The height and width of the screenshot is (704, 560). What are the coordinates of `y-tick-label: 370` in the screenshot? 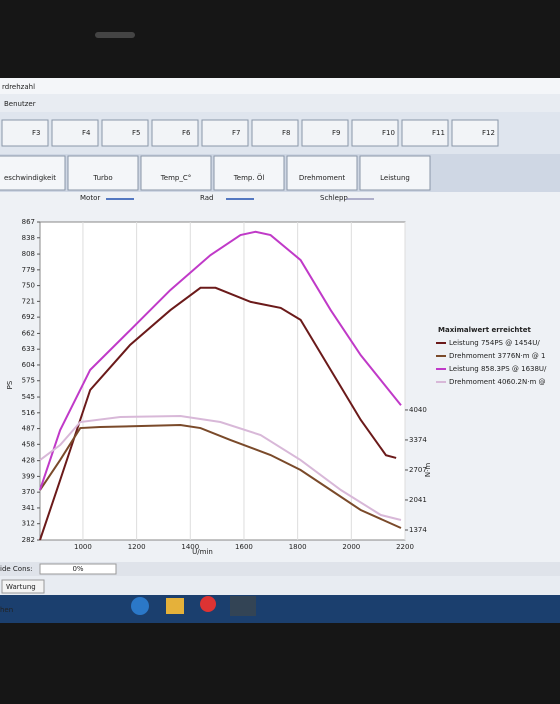 It's located at (28, 492).